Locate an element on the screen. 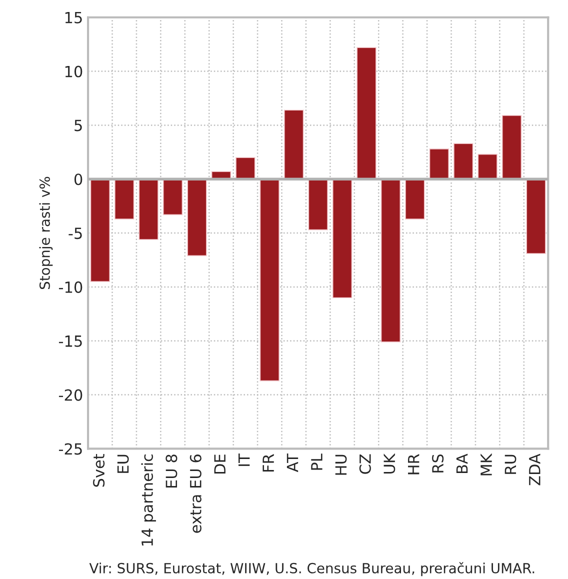  x-tick-label: FR is located at coordinates (268, 463).